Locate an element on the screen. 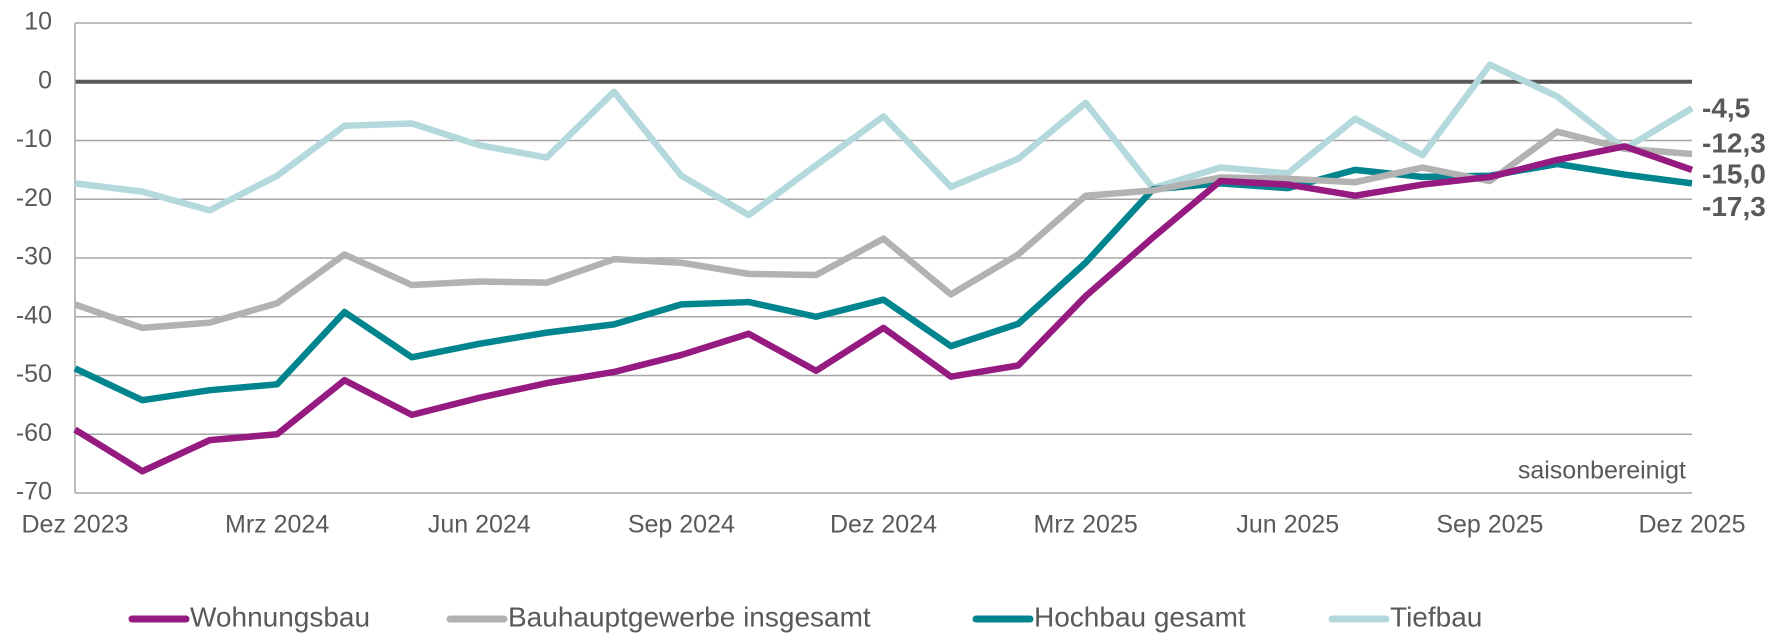 This screenshot has height=634, width=1774. y-tick-label: -40 is located at coordinates (34, 315).